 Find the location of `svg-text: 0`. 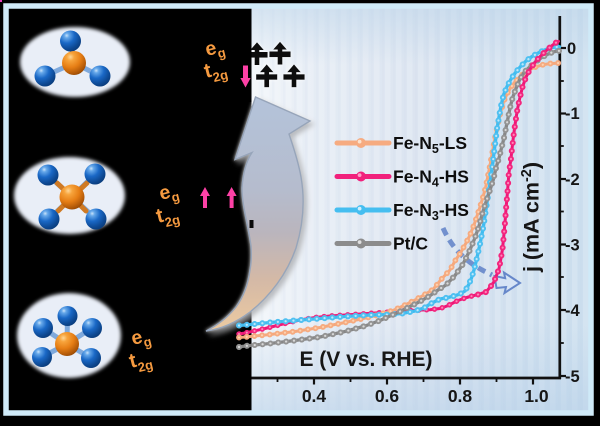

svg-text: 0 is located at coordinates (571, 49).